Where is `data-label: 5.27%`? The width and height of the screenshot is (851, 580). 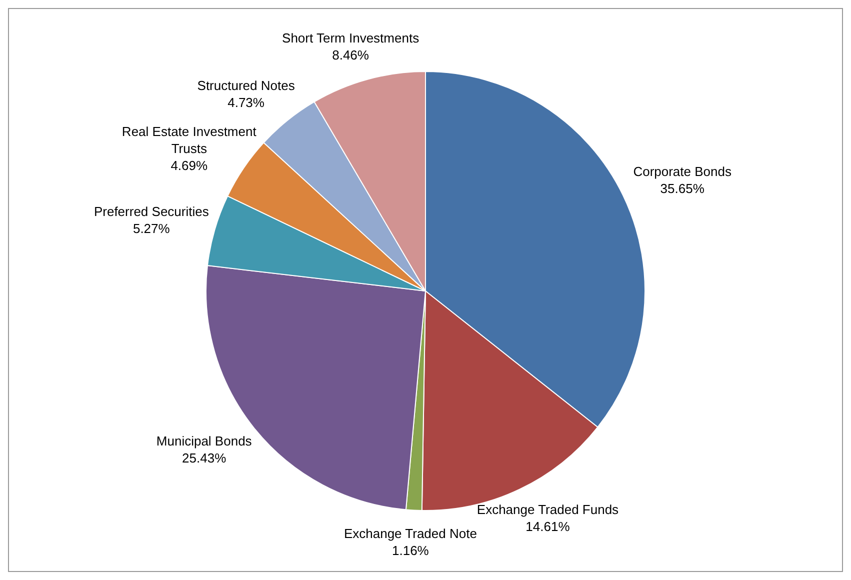
data-label: 5.27% is located at coordinates (151, 228).